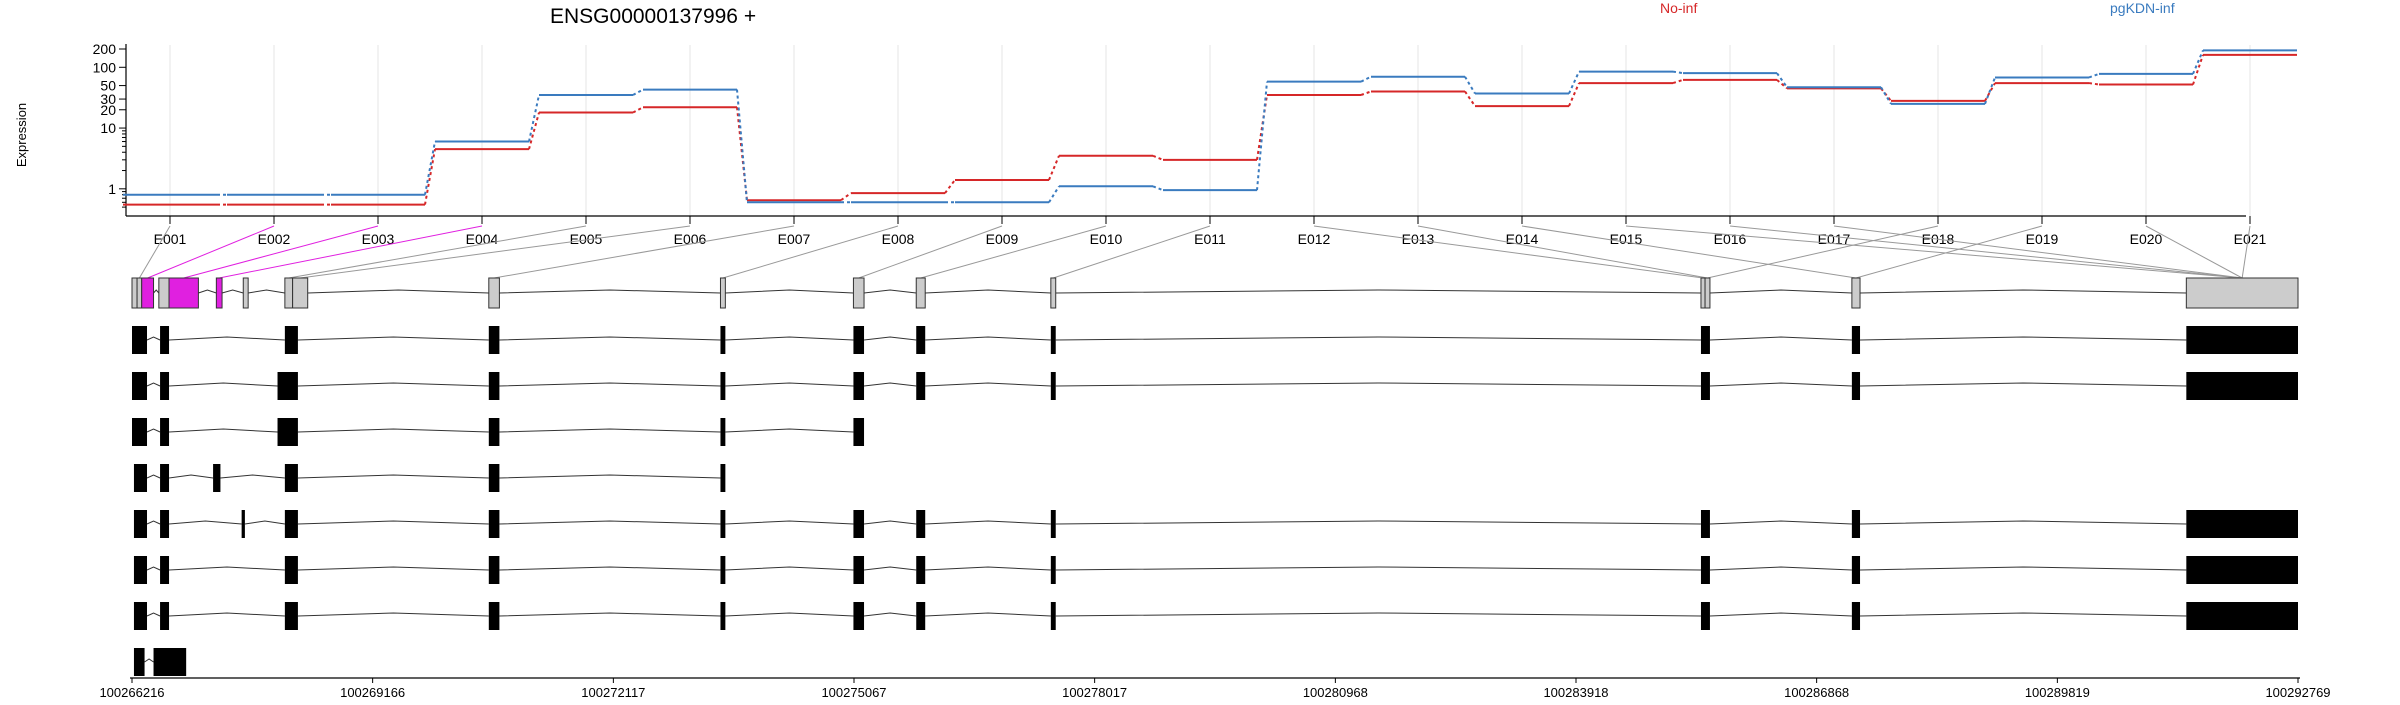  What do you see at coordinates (378, 239) in the screenshot?
I see `x-tick-label: E003` at bounding box center [378, 239].